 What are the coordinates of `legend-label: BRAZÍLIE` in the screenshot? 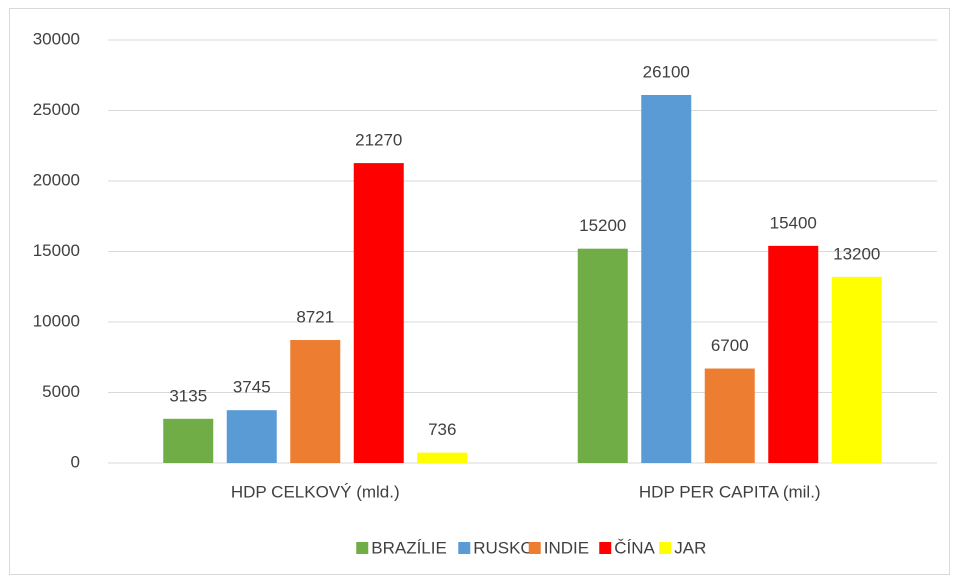 It's located at (409, 547).